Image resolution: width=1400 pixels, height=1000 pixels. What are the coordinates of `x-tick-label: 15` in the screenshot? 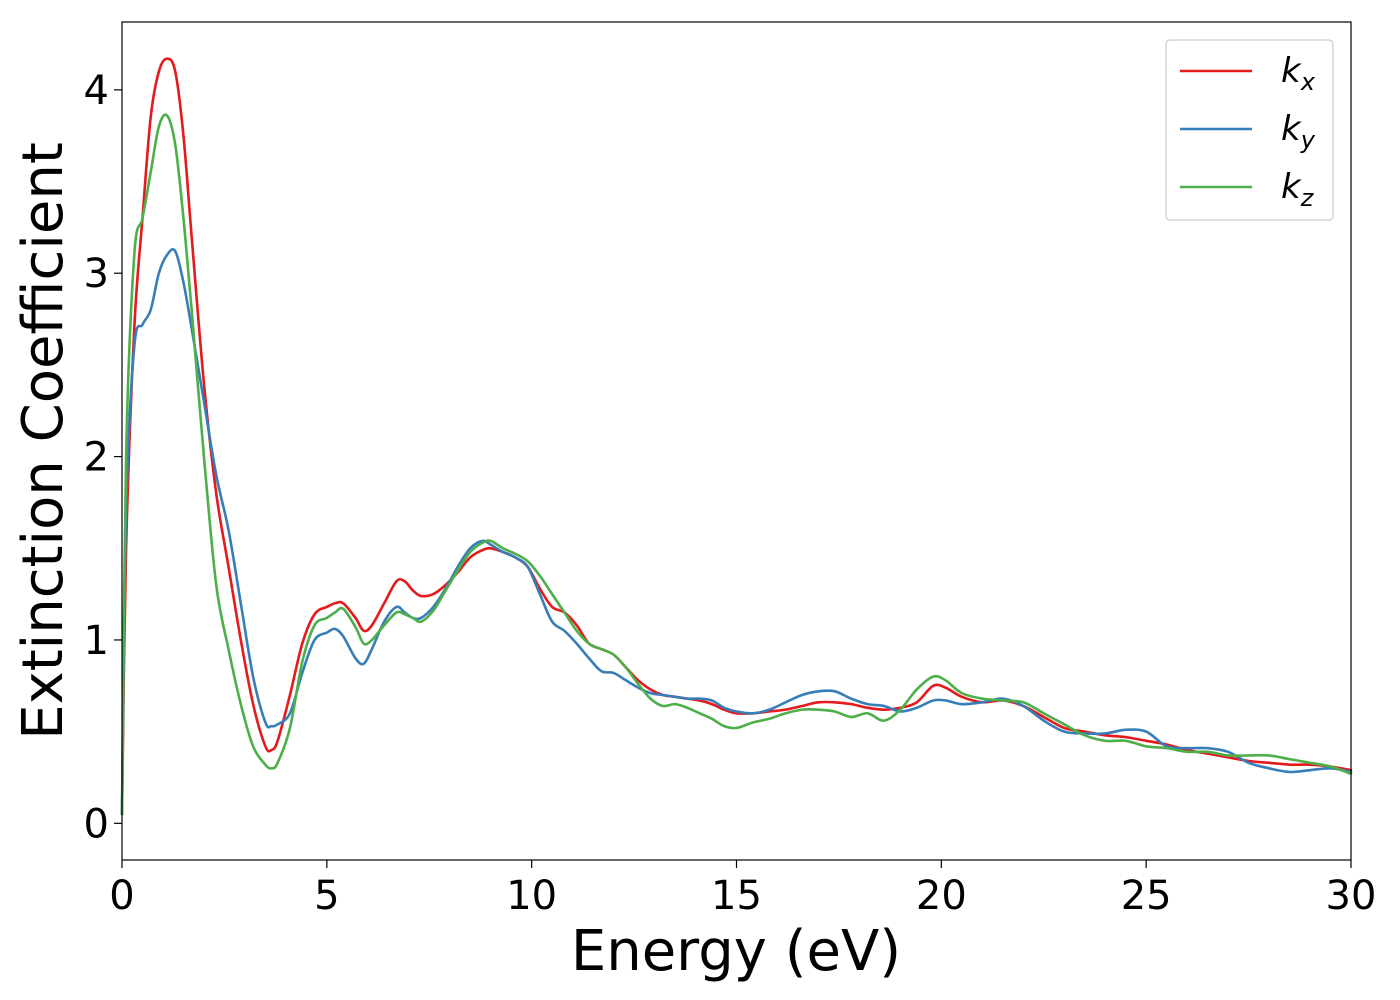 It's located at (736, 896).